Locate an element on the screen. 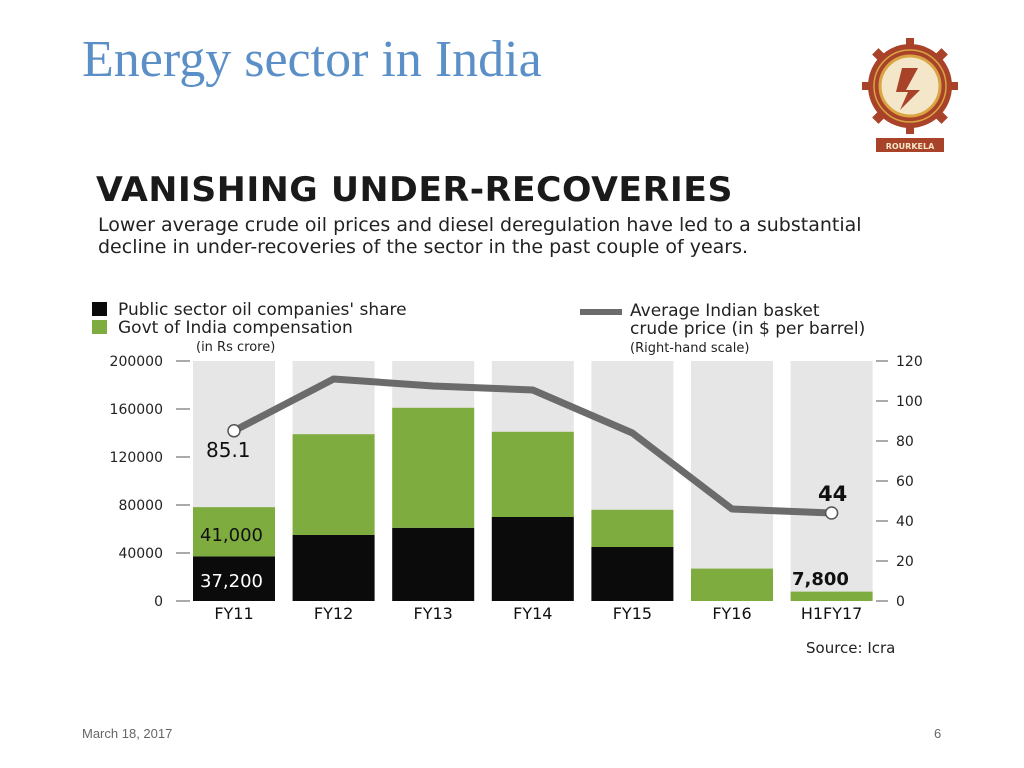 The width and height of the screenshot is (1024, 768). right-axis-tick-label: 100 is located at coordinates (909, 402).